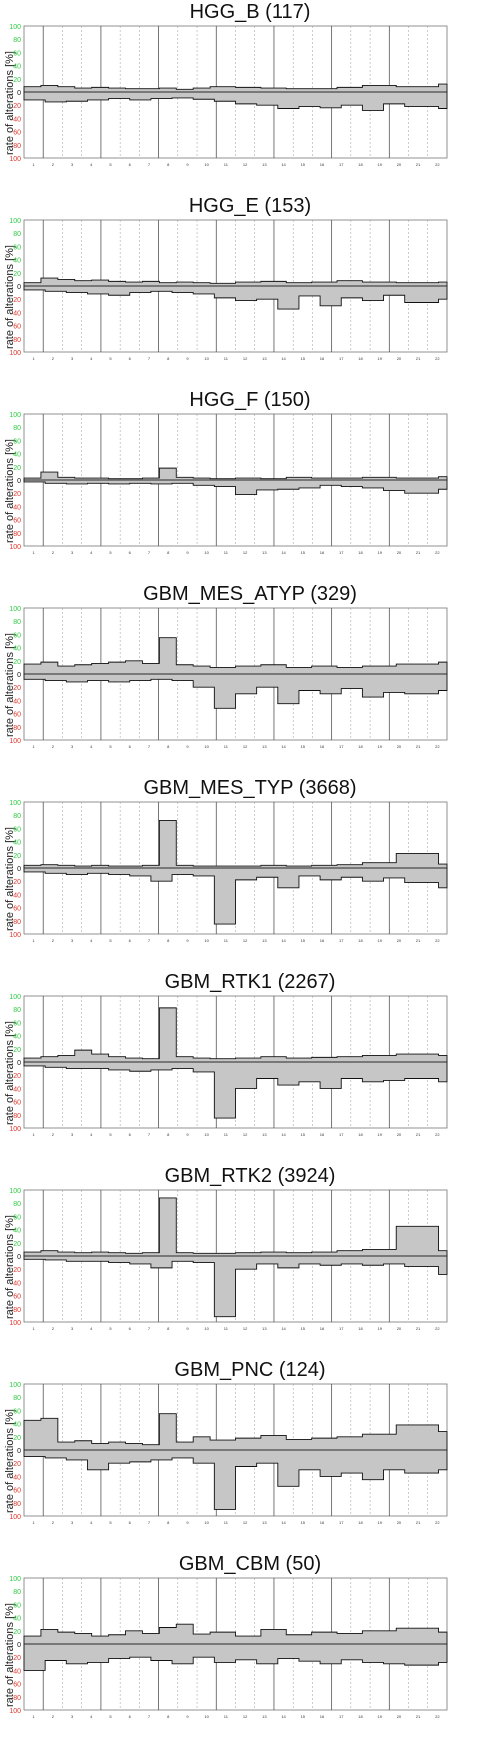 The image size is (500, 1748). I want to click on chart-title: GBM_PNC (124), so click(250, 1370).